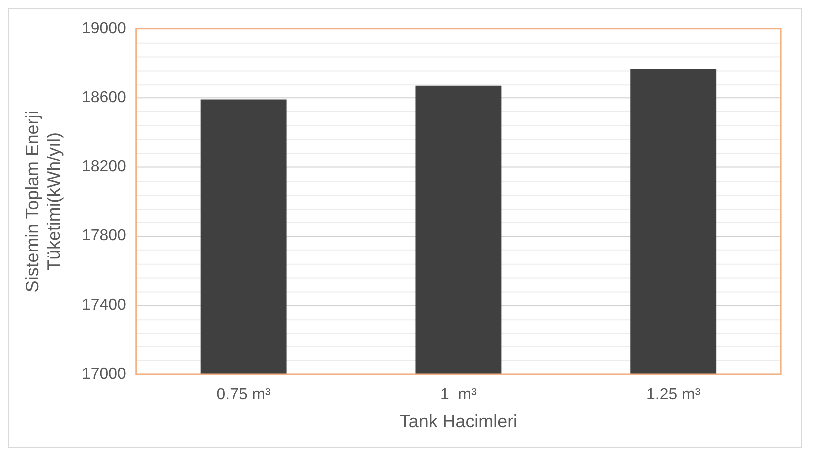 Image resolution: width=814 pixels, height=467 pixels. What do you see at coordinates (458, 395) in the screenshot?
I see `x-tick-label: 1 m³` at bounding box center [458, 395].